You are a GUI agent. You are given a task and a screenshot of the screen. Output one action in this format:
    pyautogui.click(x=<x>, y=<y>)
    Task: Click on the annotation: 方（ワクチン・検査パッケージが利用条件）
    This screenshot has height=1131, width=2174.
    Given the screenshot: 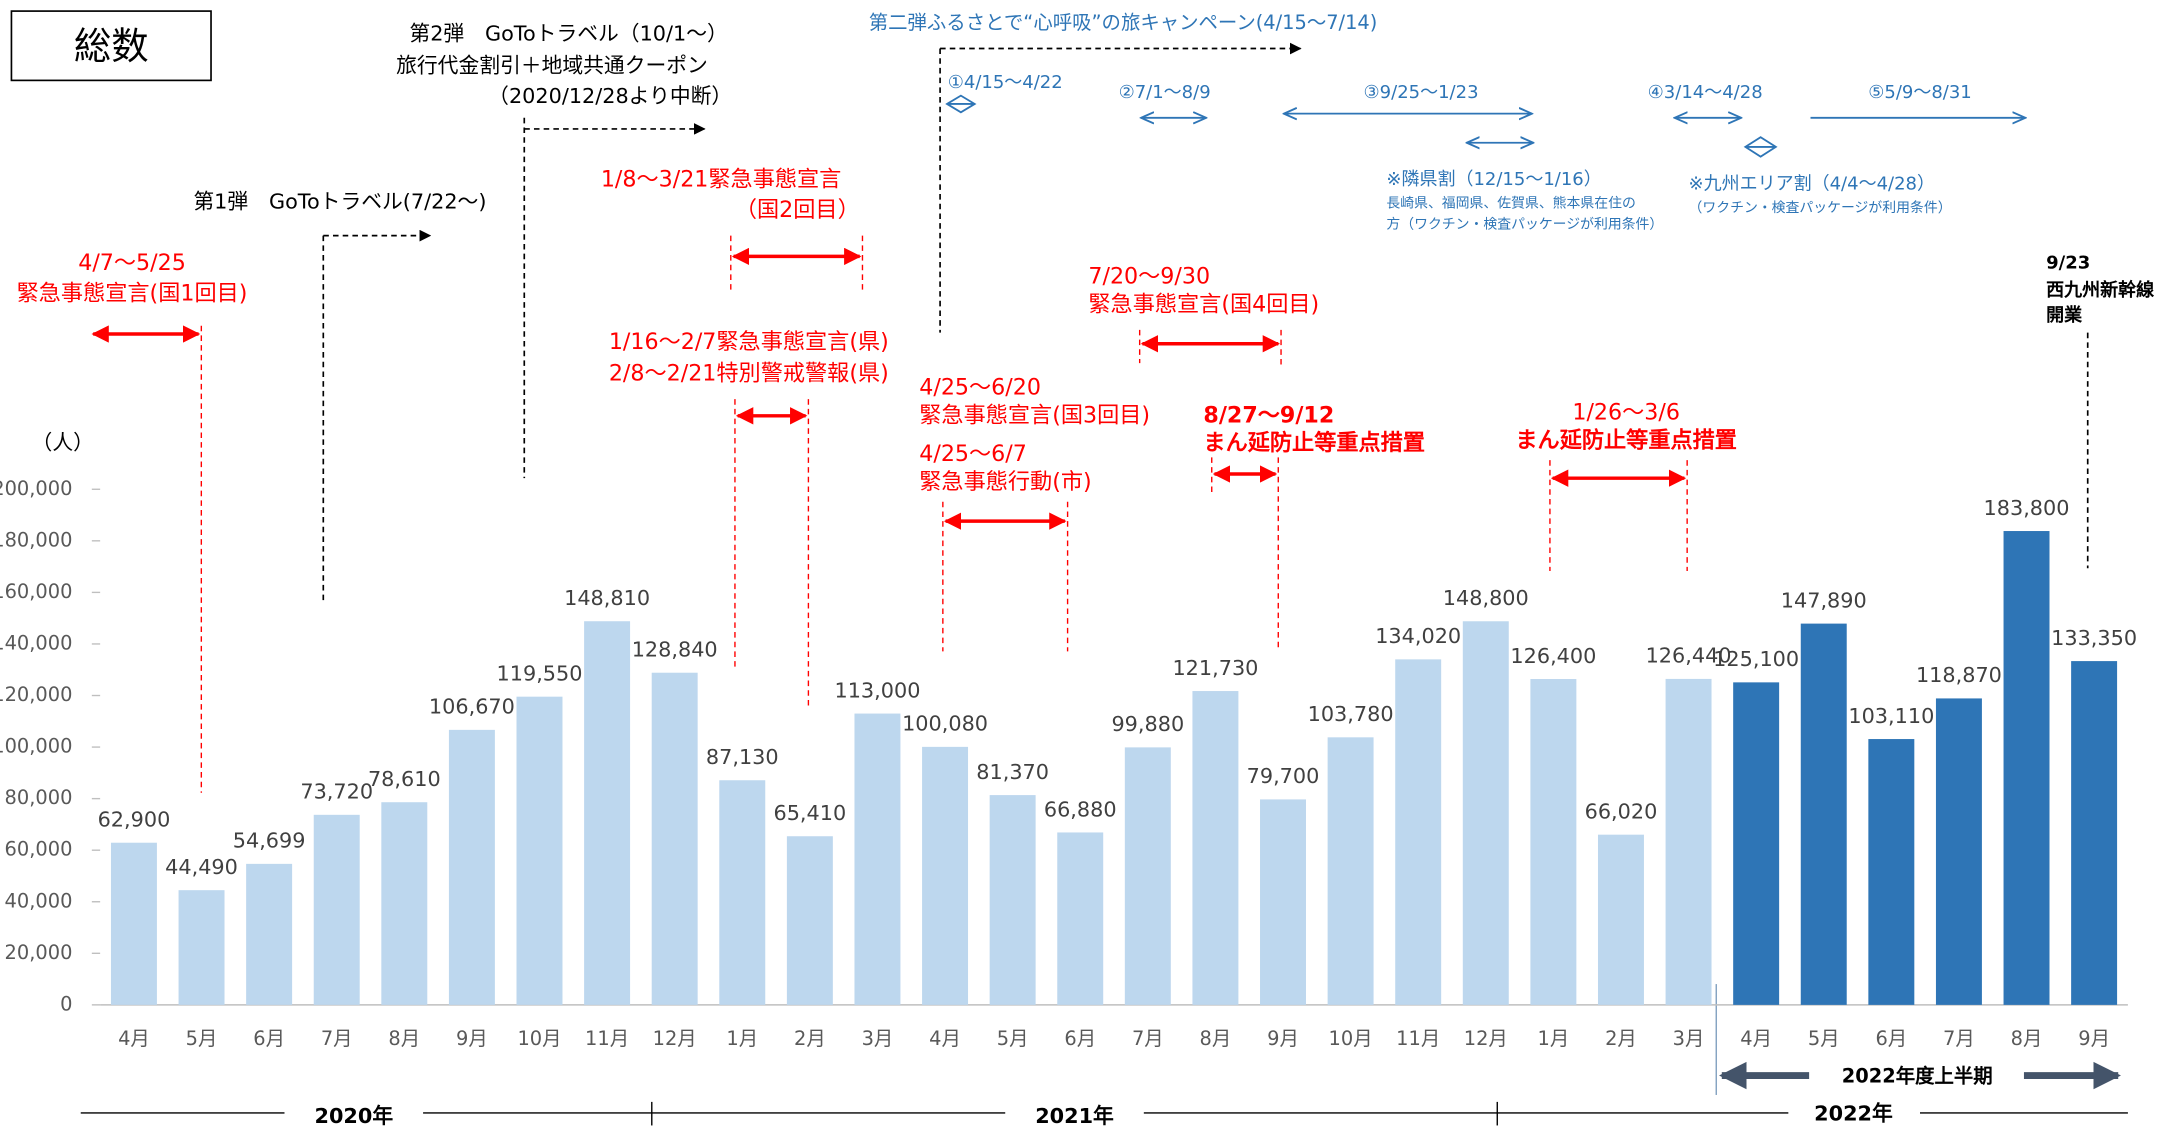 What is the action you would take?
    pyautogui.click(x=1524, y=224)
    